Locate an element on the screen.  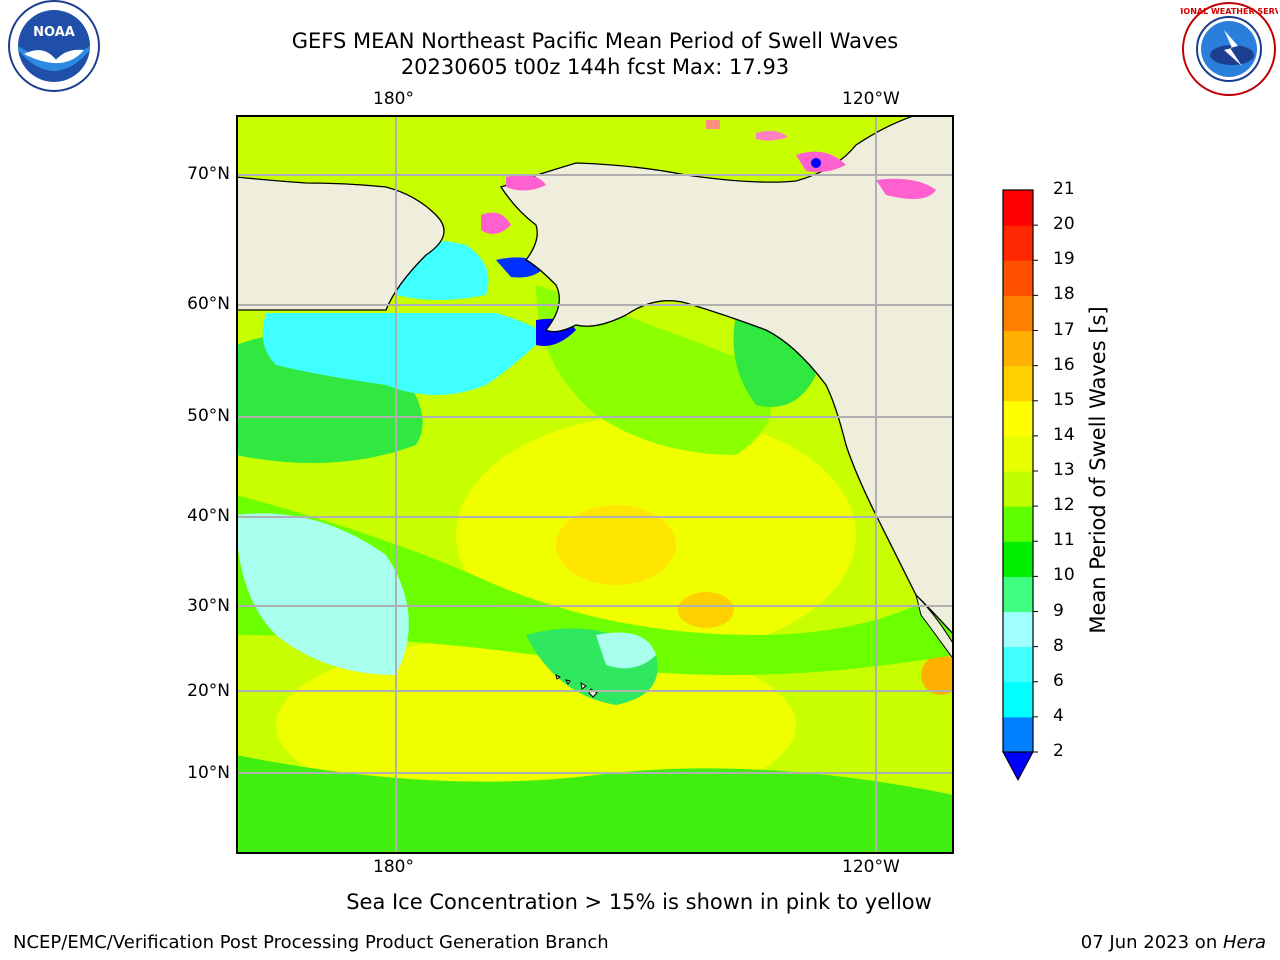
colorbar-tick-label: 11 is located at coordinates (1064, 540).